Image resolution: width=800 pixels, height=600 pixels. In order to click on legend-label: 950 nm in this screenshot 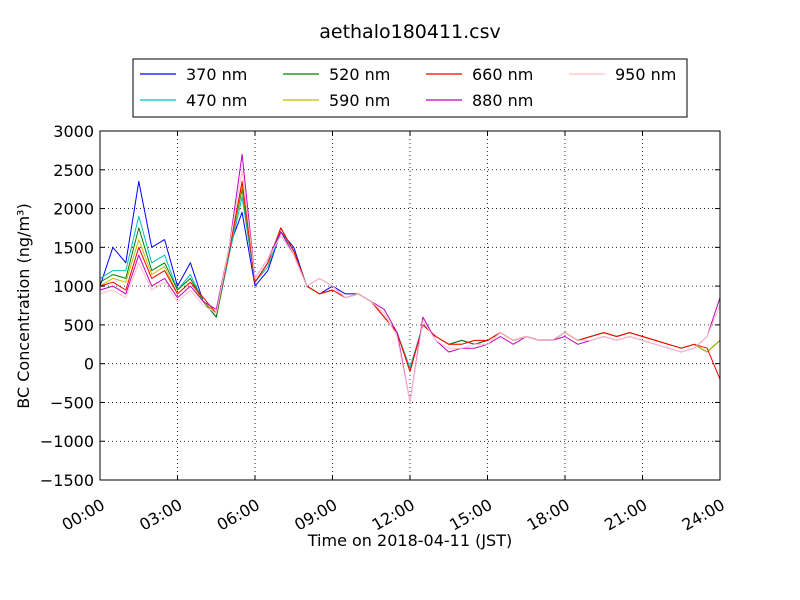, I will do `click(645, 74)`.